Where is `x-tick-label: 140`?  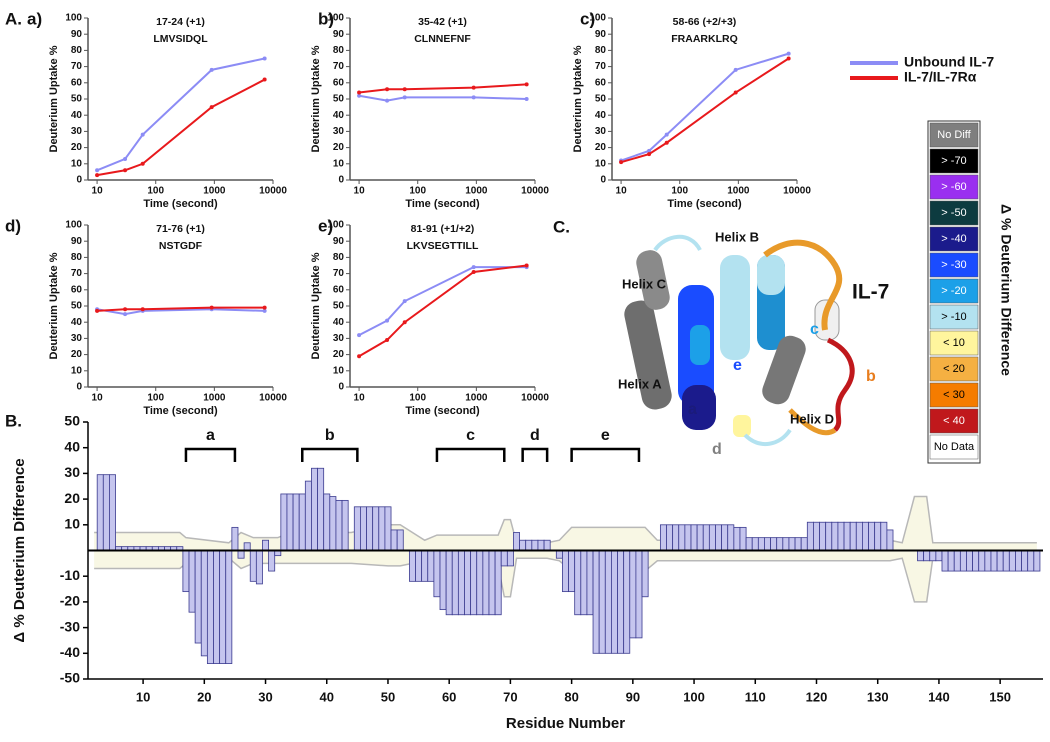
x-tick-label: 140 is located at coordinates (939, 696).